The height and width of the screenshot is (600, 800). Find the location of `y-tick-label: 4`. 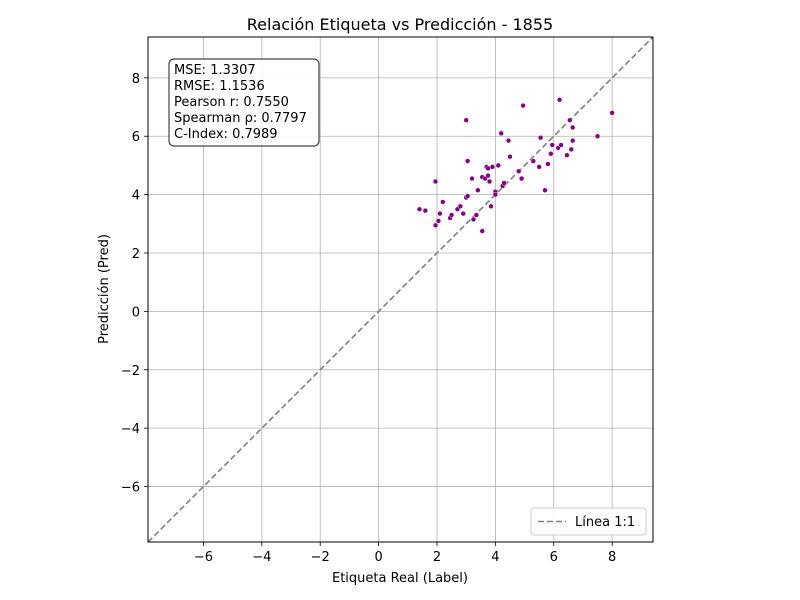

y-tick-label: 4 is located at coordinates (136, 196).